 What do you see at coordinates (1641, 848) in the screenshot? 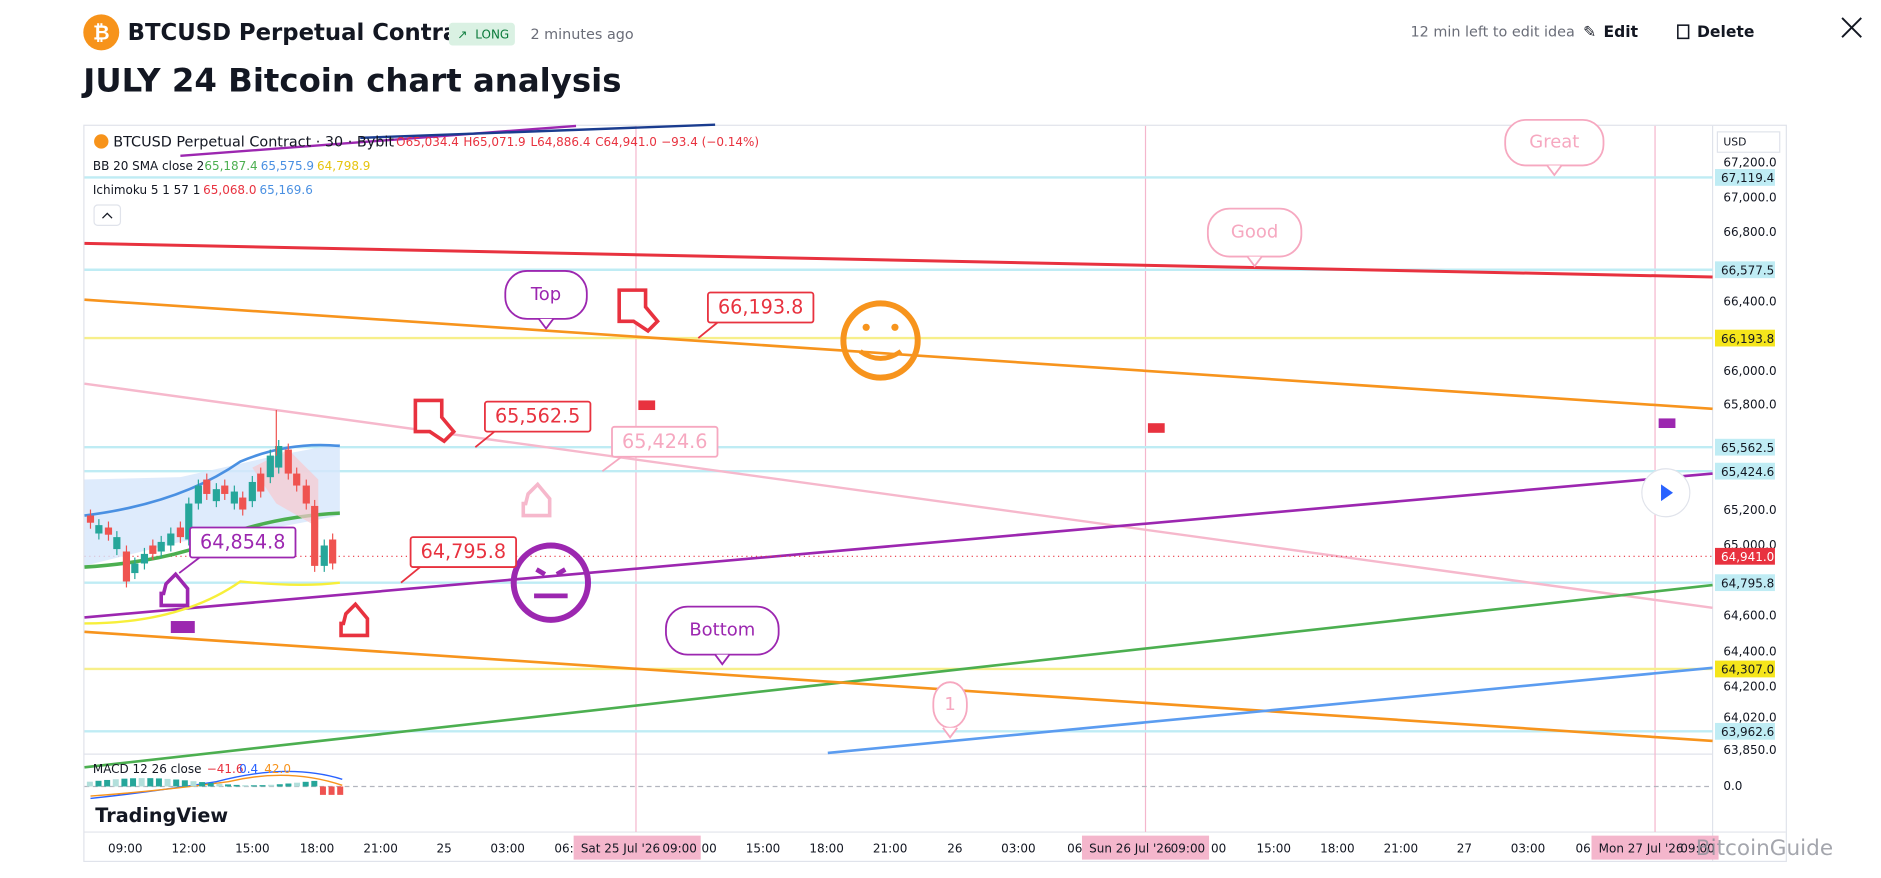
I see `date-badge: Mon 27 Jul '26` at bounding box center [1641, 848].